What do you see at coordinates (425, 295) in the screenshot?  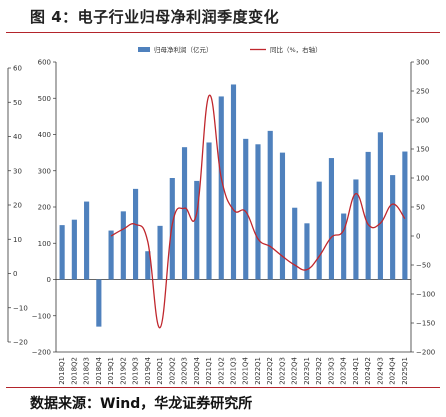 I see `right-tick-label: −100` at bounding box center [425, 295].